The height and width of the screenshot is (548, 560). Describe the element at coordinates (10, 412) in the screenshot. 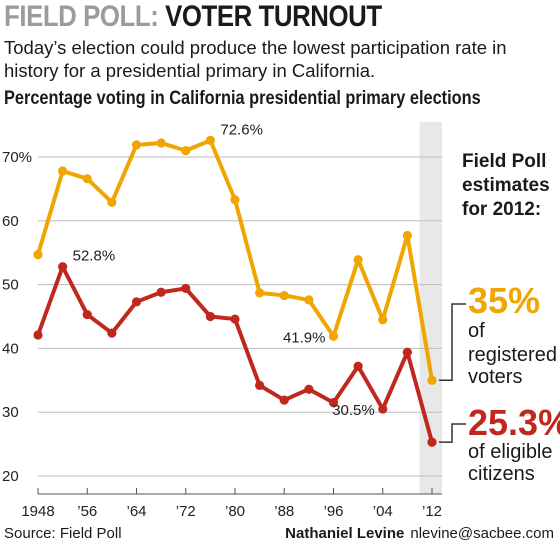

I see `y-tick-label: 30` at that location.